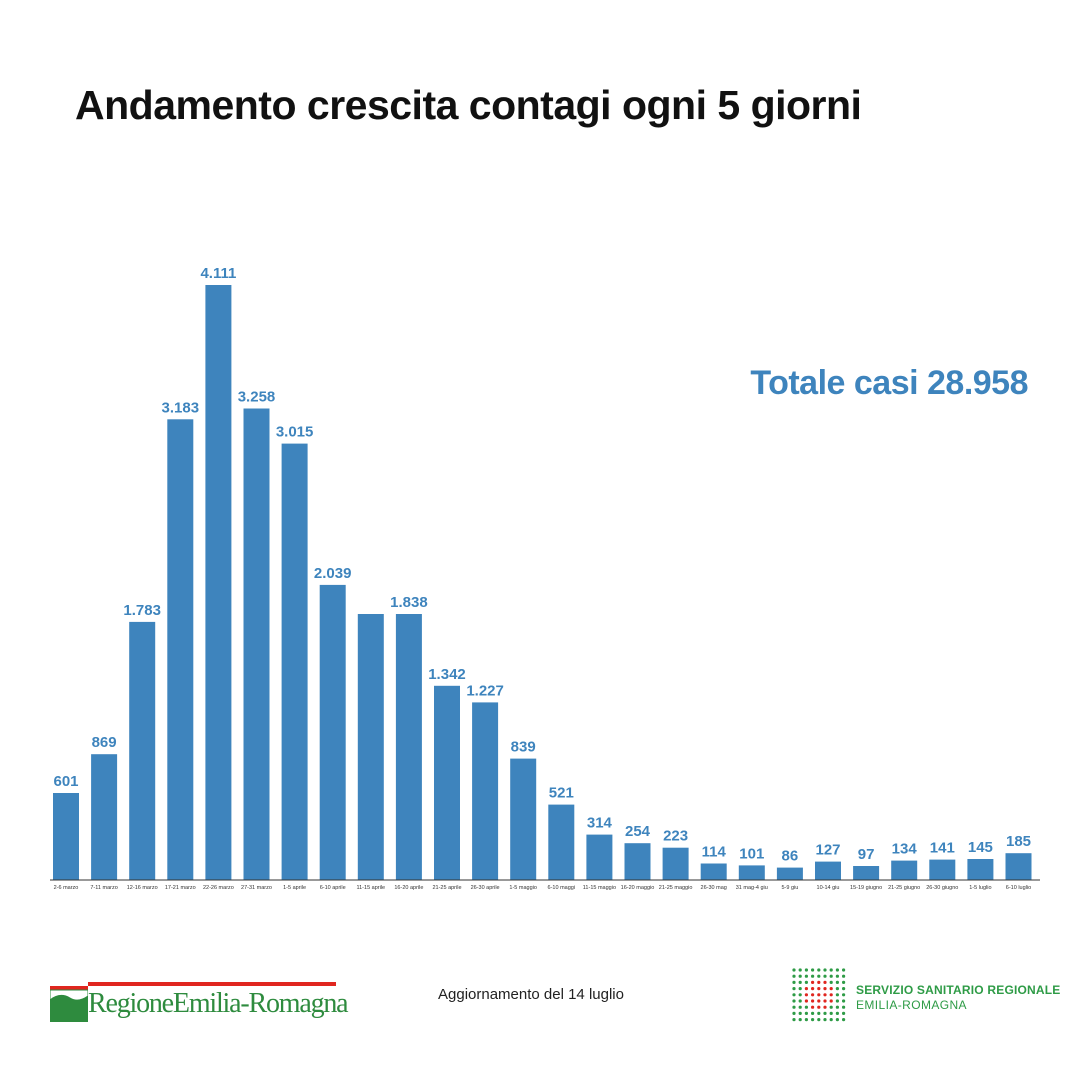 This screenshot has height=1080, width=1080. What do you see at coordinates (180, 888) in the screenshot?
I see `x-tick-label-4: 17-21 marzo` at bounding box center [180, 888].